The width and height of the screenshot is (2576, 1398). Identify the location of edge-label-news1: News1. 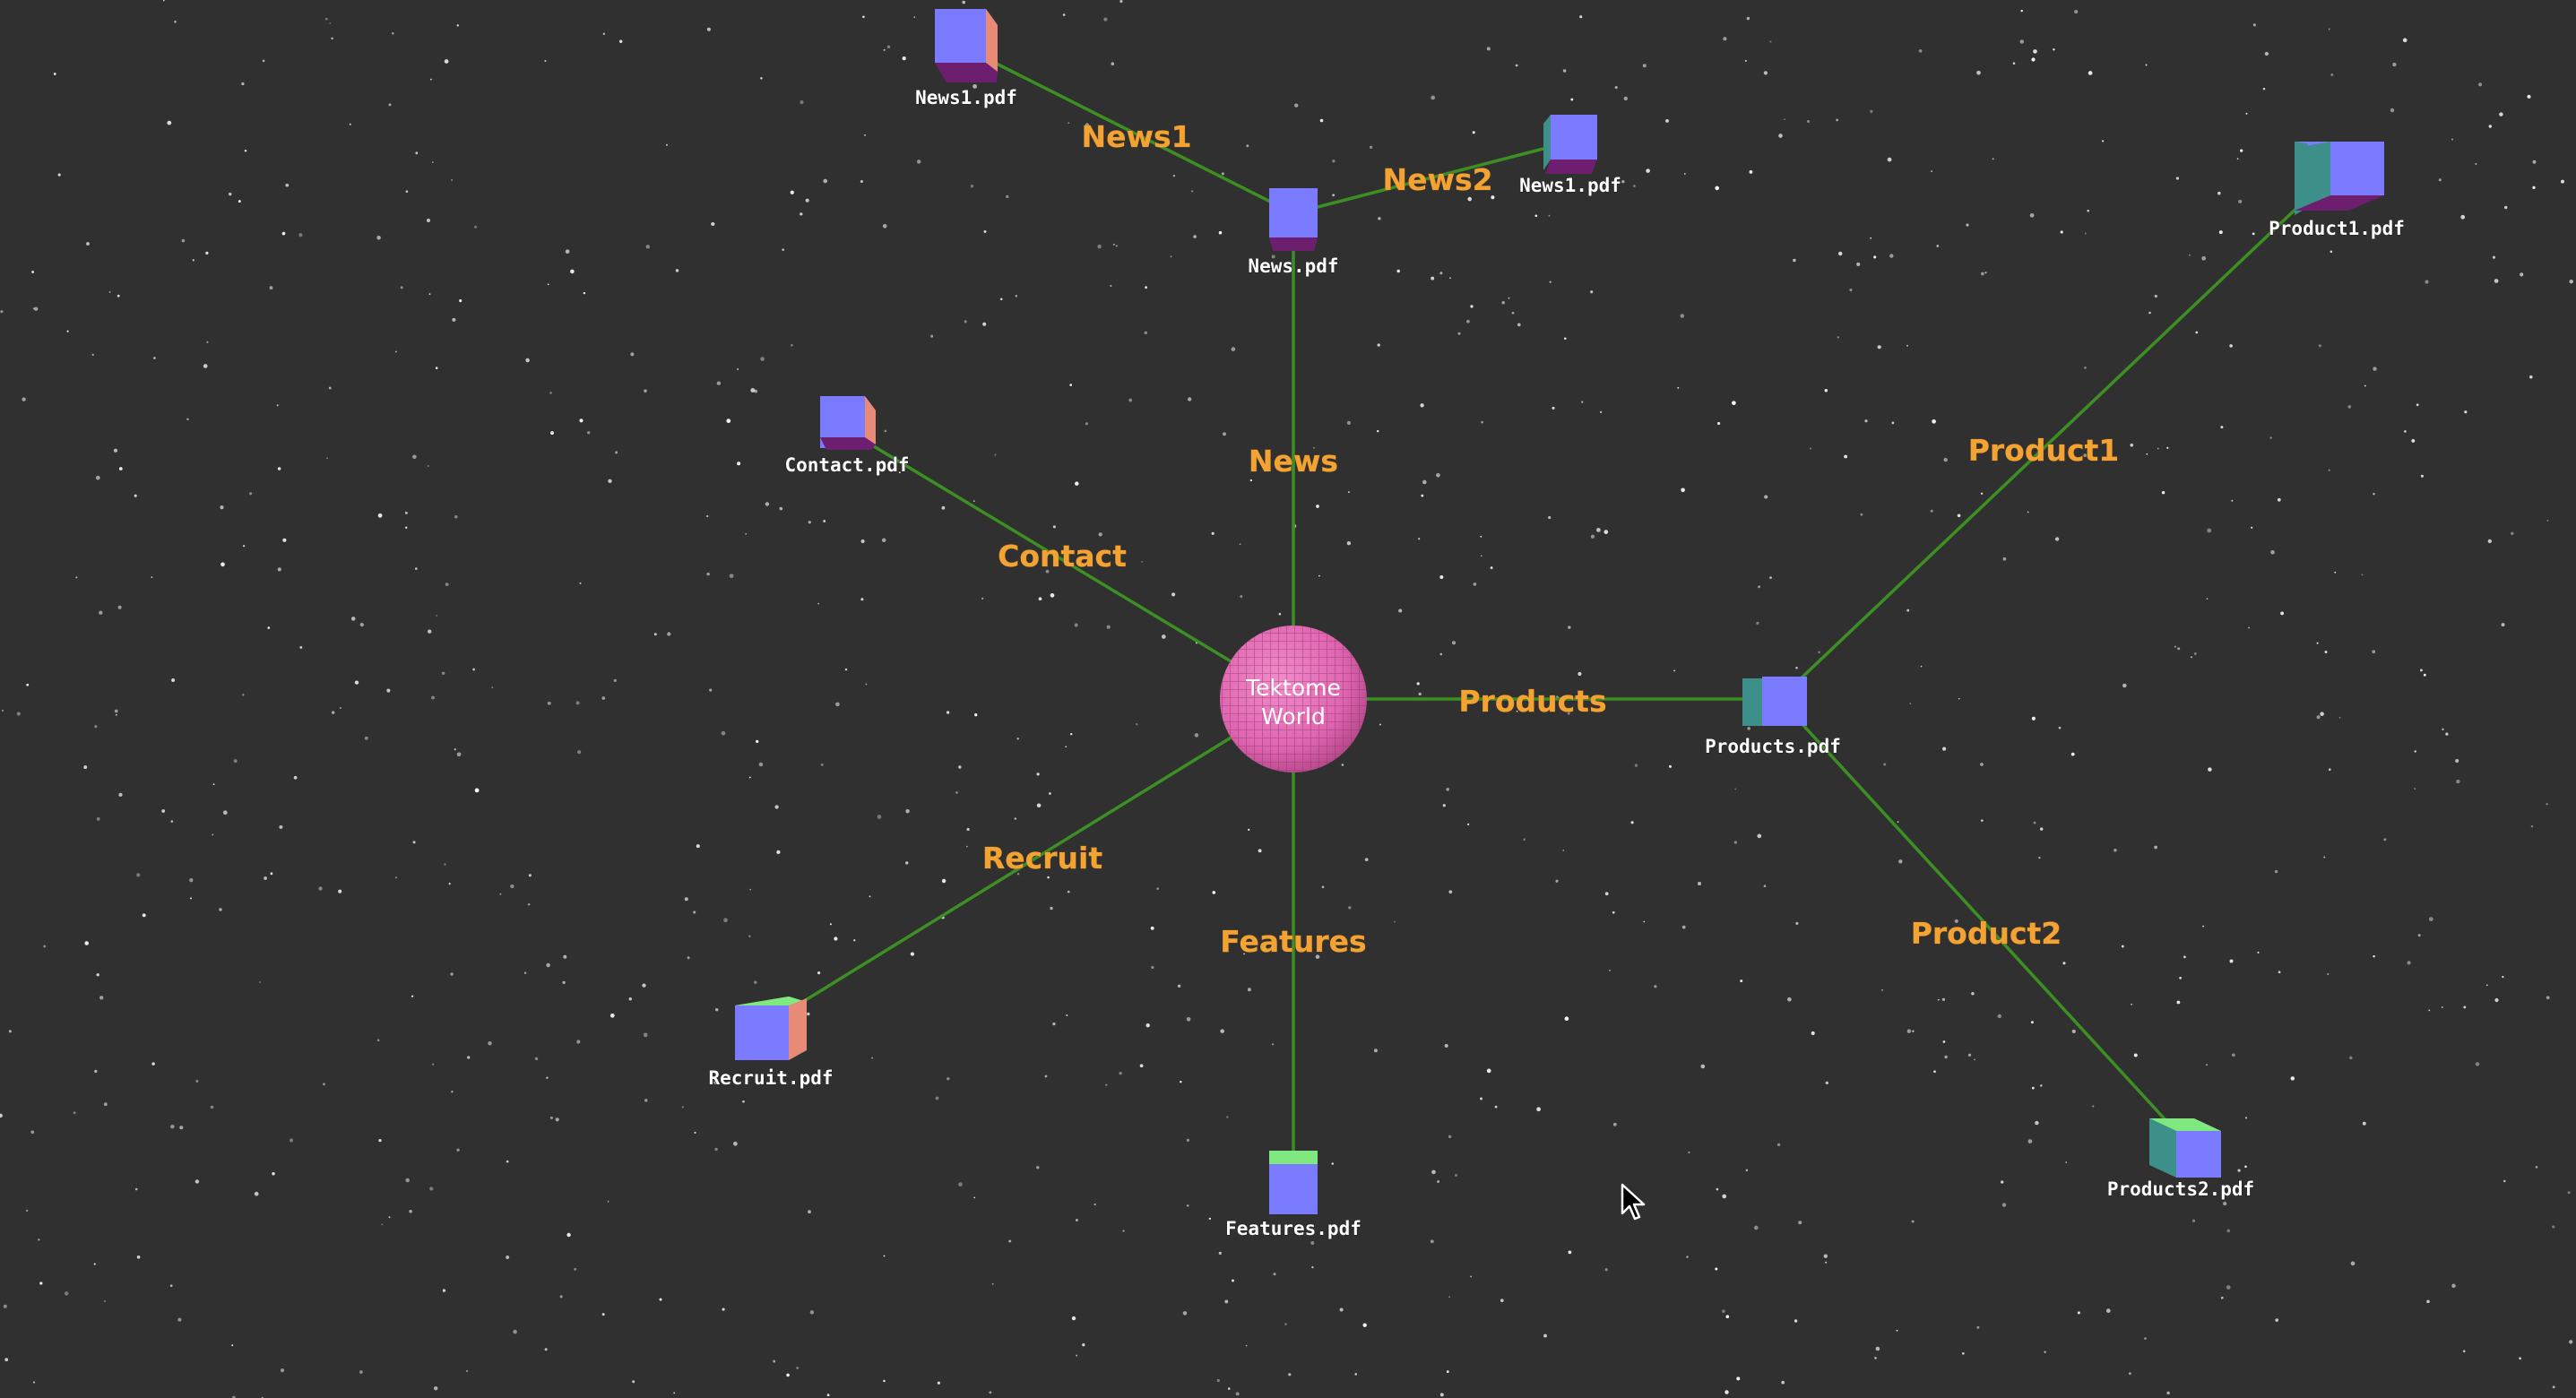
(1136, 137).